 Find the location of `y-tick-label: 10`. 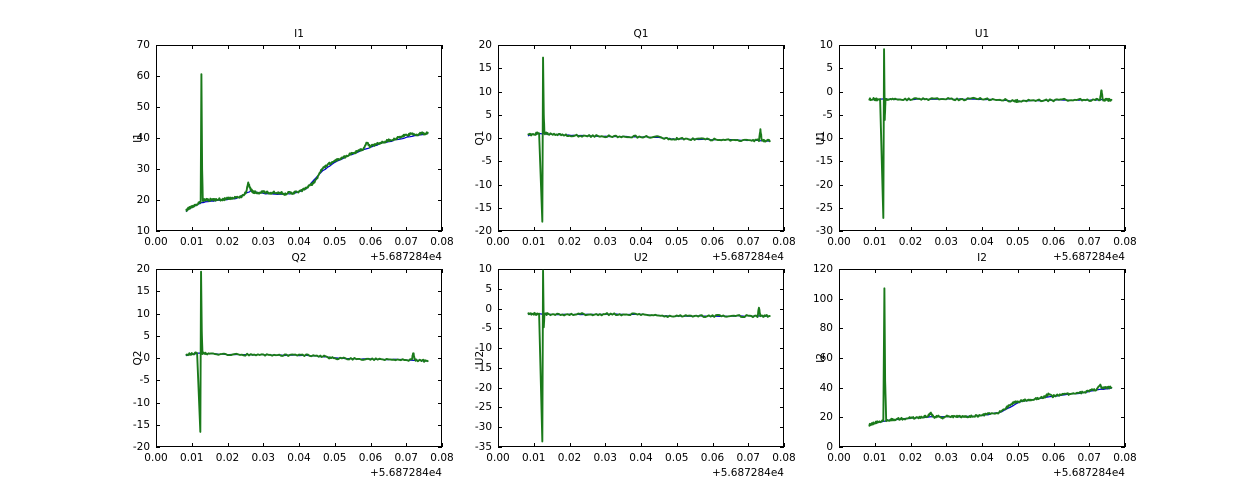

y-tick-label: 10 is located at coordinates (143, 313).